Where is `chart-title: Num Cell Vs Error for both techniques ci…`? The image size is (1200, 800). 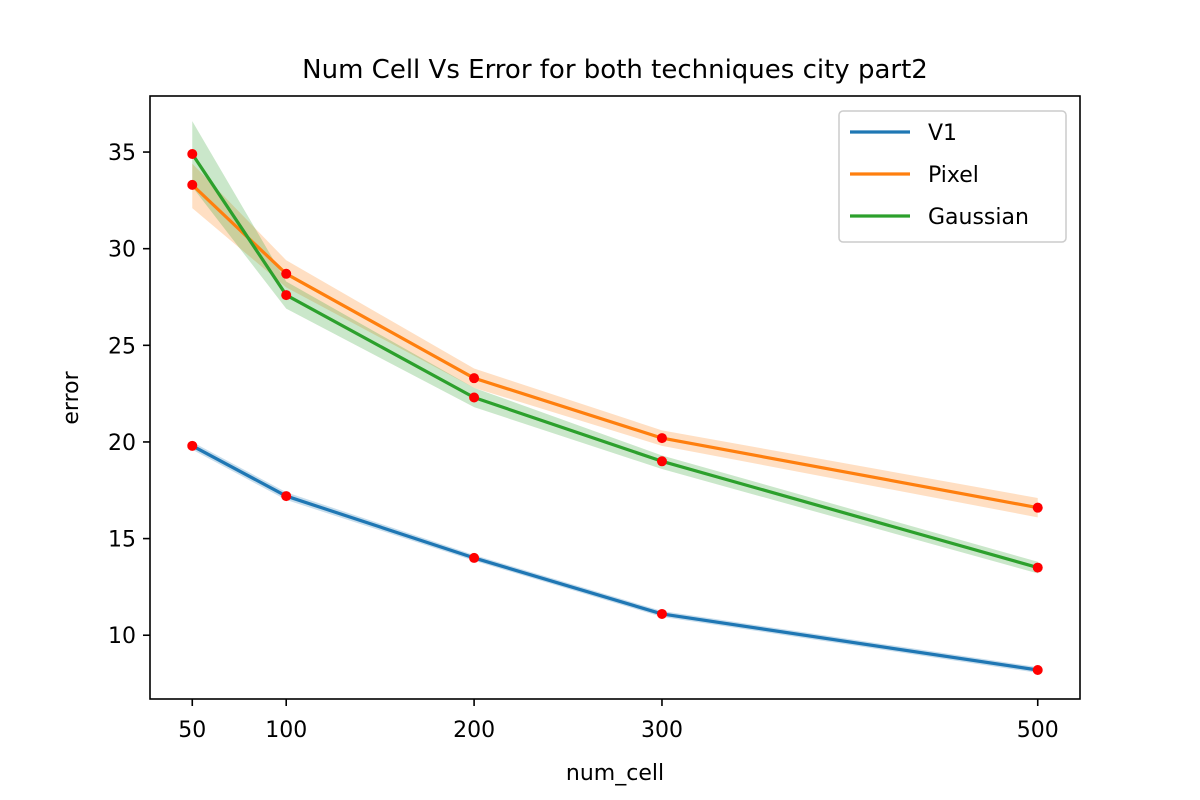 chart-title: Num Cell Vs Error for both techniques ci… is located at coordinates (615, 70).